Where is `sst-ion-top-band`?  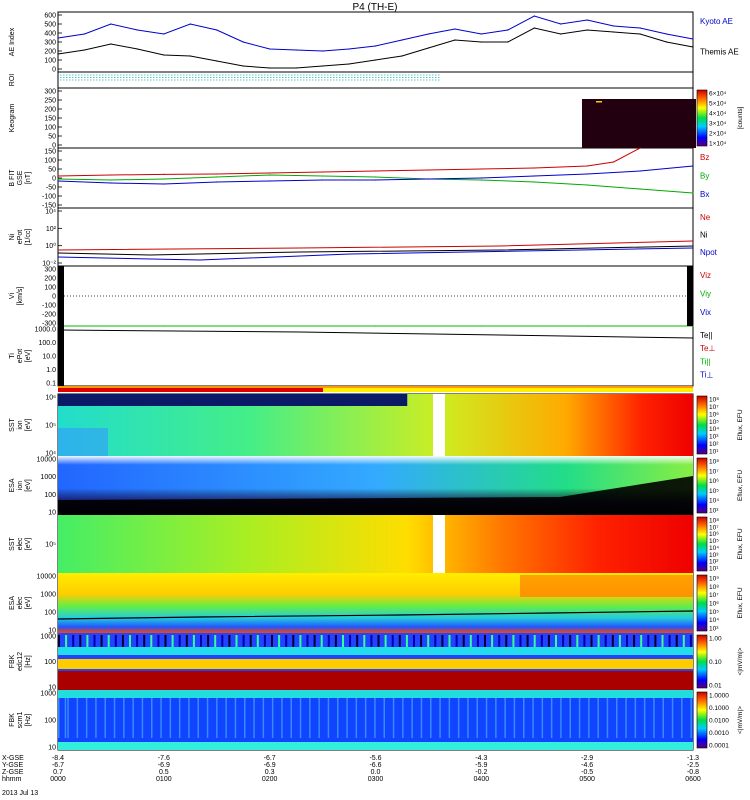
sst-ion-top-band is located at coordinates (233, 400).